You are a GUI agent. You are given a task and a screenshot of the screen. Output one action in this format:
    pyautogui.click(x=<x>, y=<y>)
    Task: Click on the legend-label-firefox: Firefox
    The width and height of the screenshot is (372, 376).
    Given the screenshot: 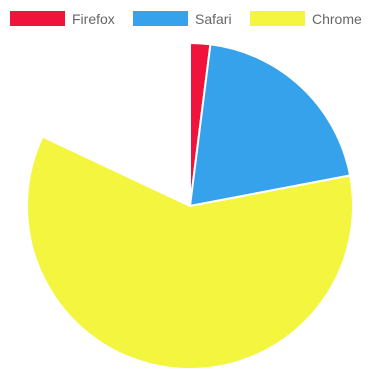 What is the action you would take?
    pyautogui.click(x=93, y=19)
    